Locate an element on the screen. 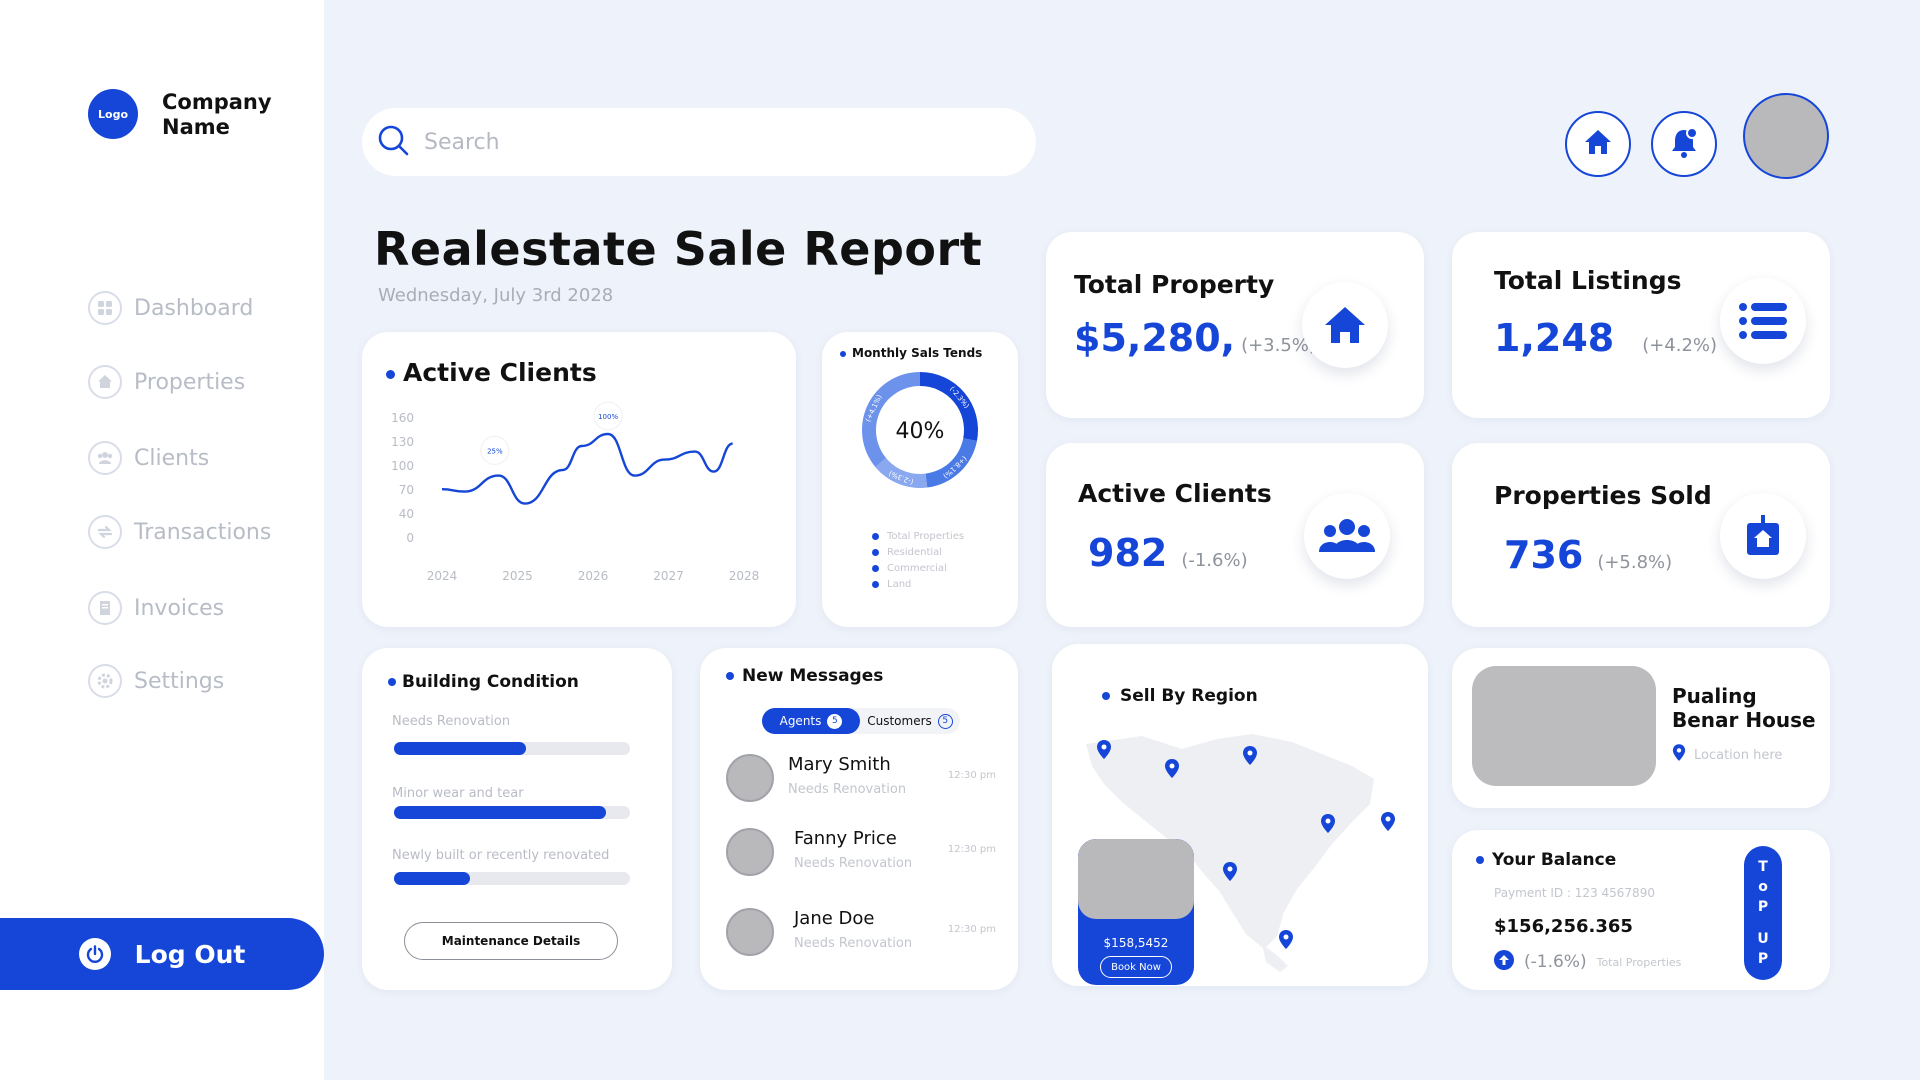 The height and width of the screenshot is (1080, 1920). search-input is located at coordinates (704, 142).